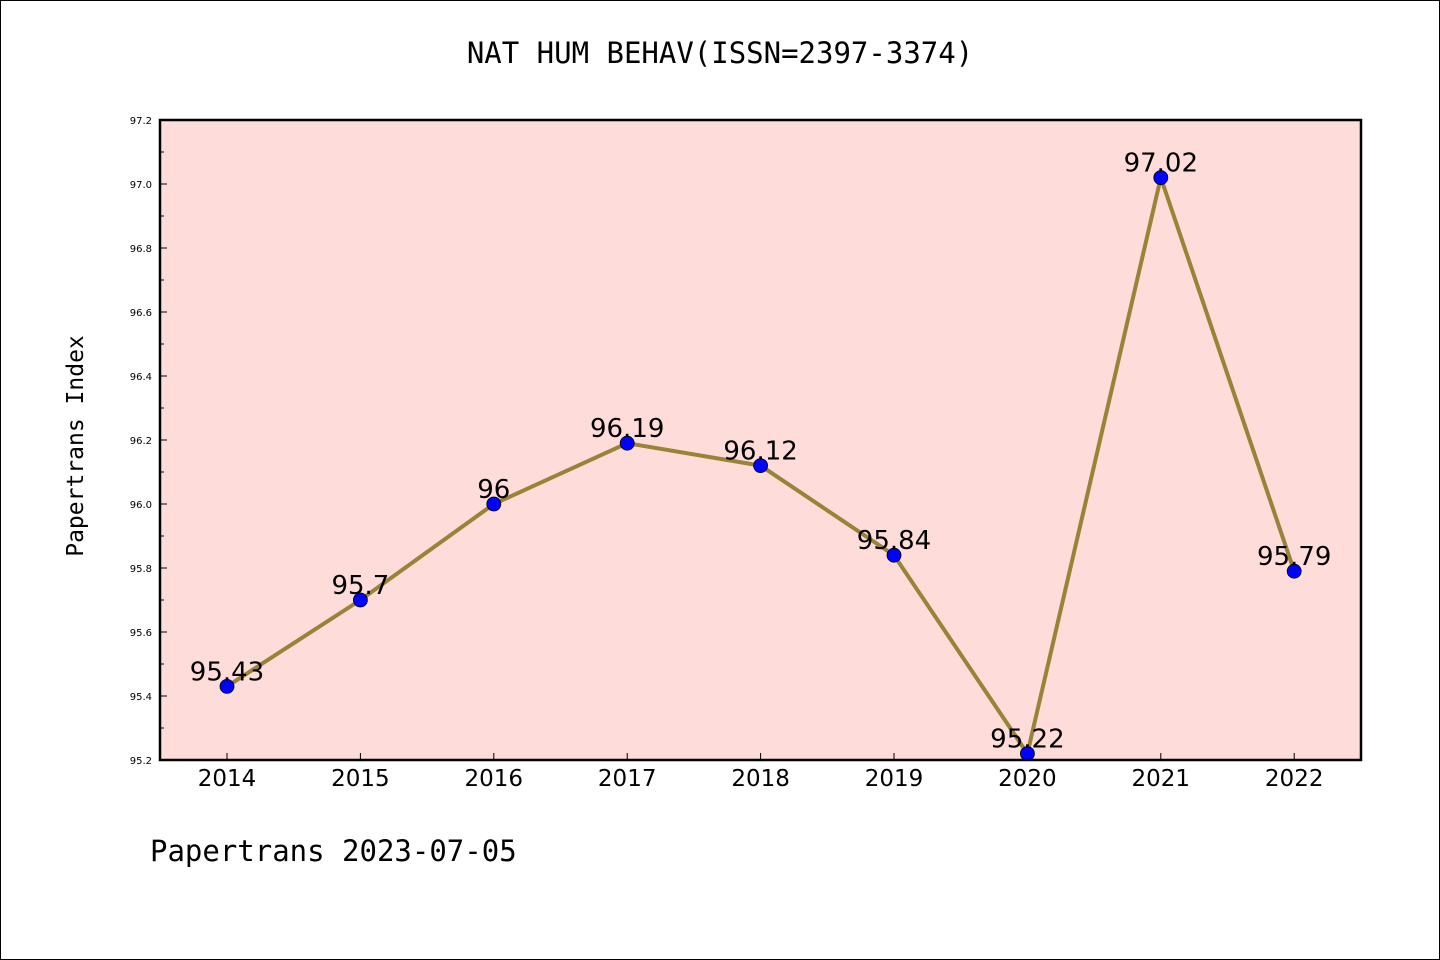 This screenshot has width=1440, height=960. What do you see at coordinates (627, 429) in the screenshot?
I see `data-label: 96.19` at bounding box center [627, 429].